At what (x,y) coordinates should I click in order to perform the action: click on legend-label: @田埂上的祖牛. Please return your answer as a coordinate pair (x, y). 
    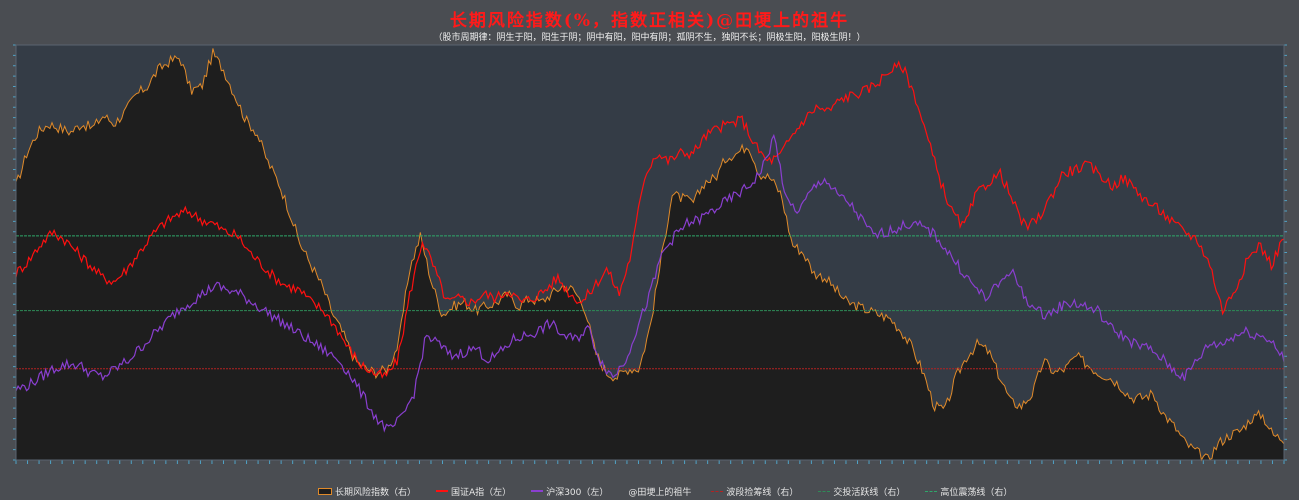
    Looking at the image, I should click on (660, 492).